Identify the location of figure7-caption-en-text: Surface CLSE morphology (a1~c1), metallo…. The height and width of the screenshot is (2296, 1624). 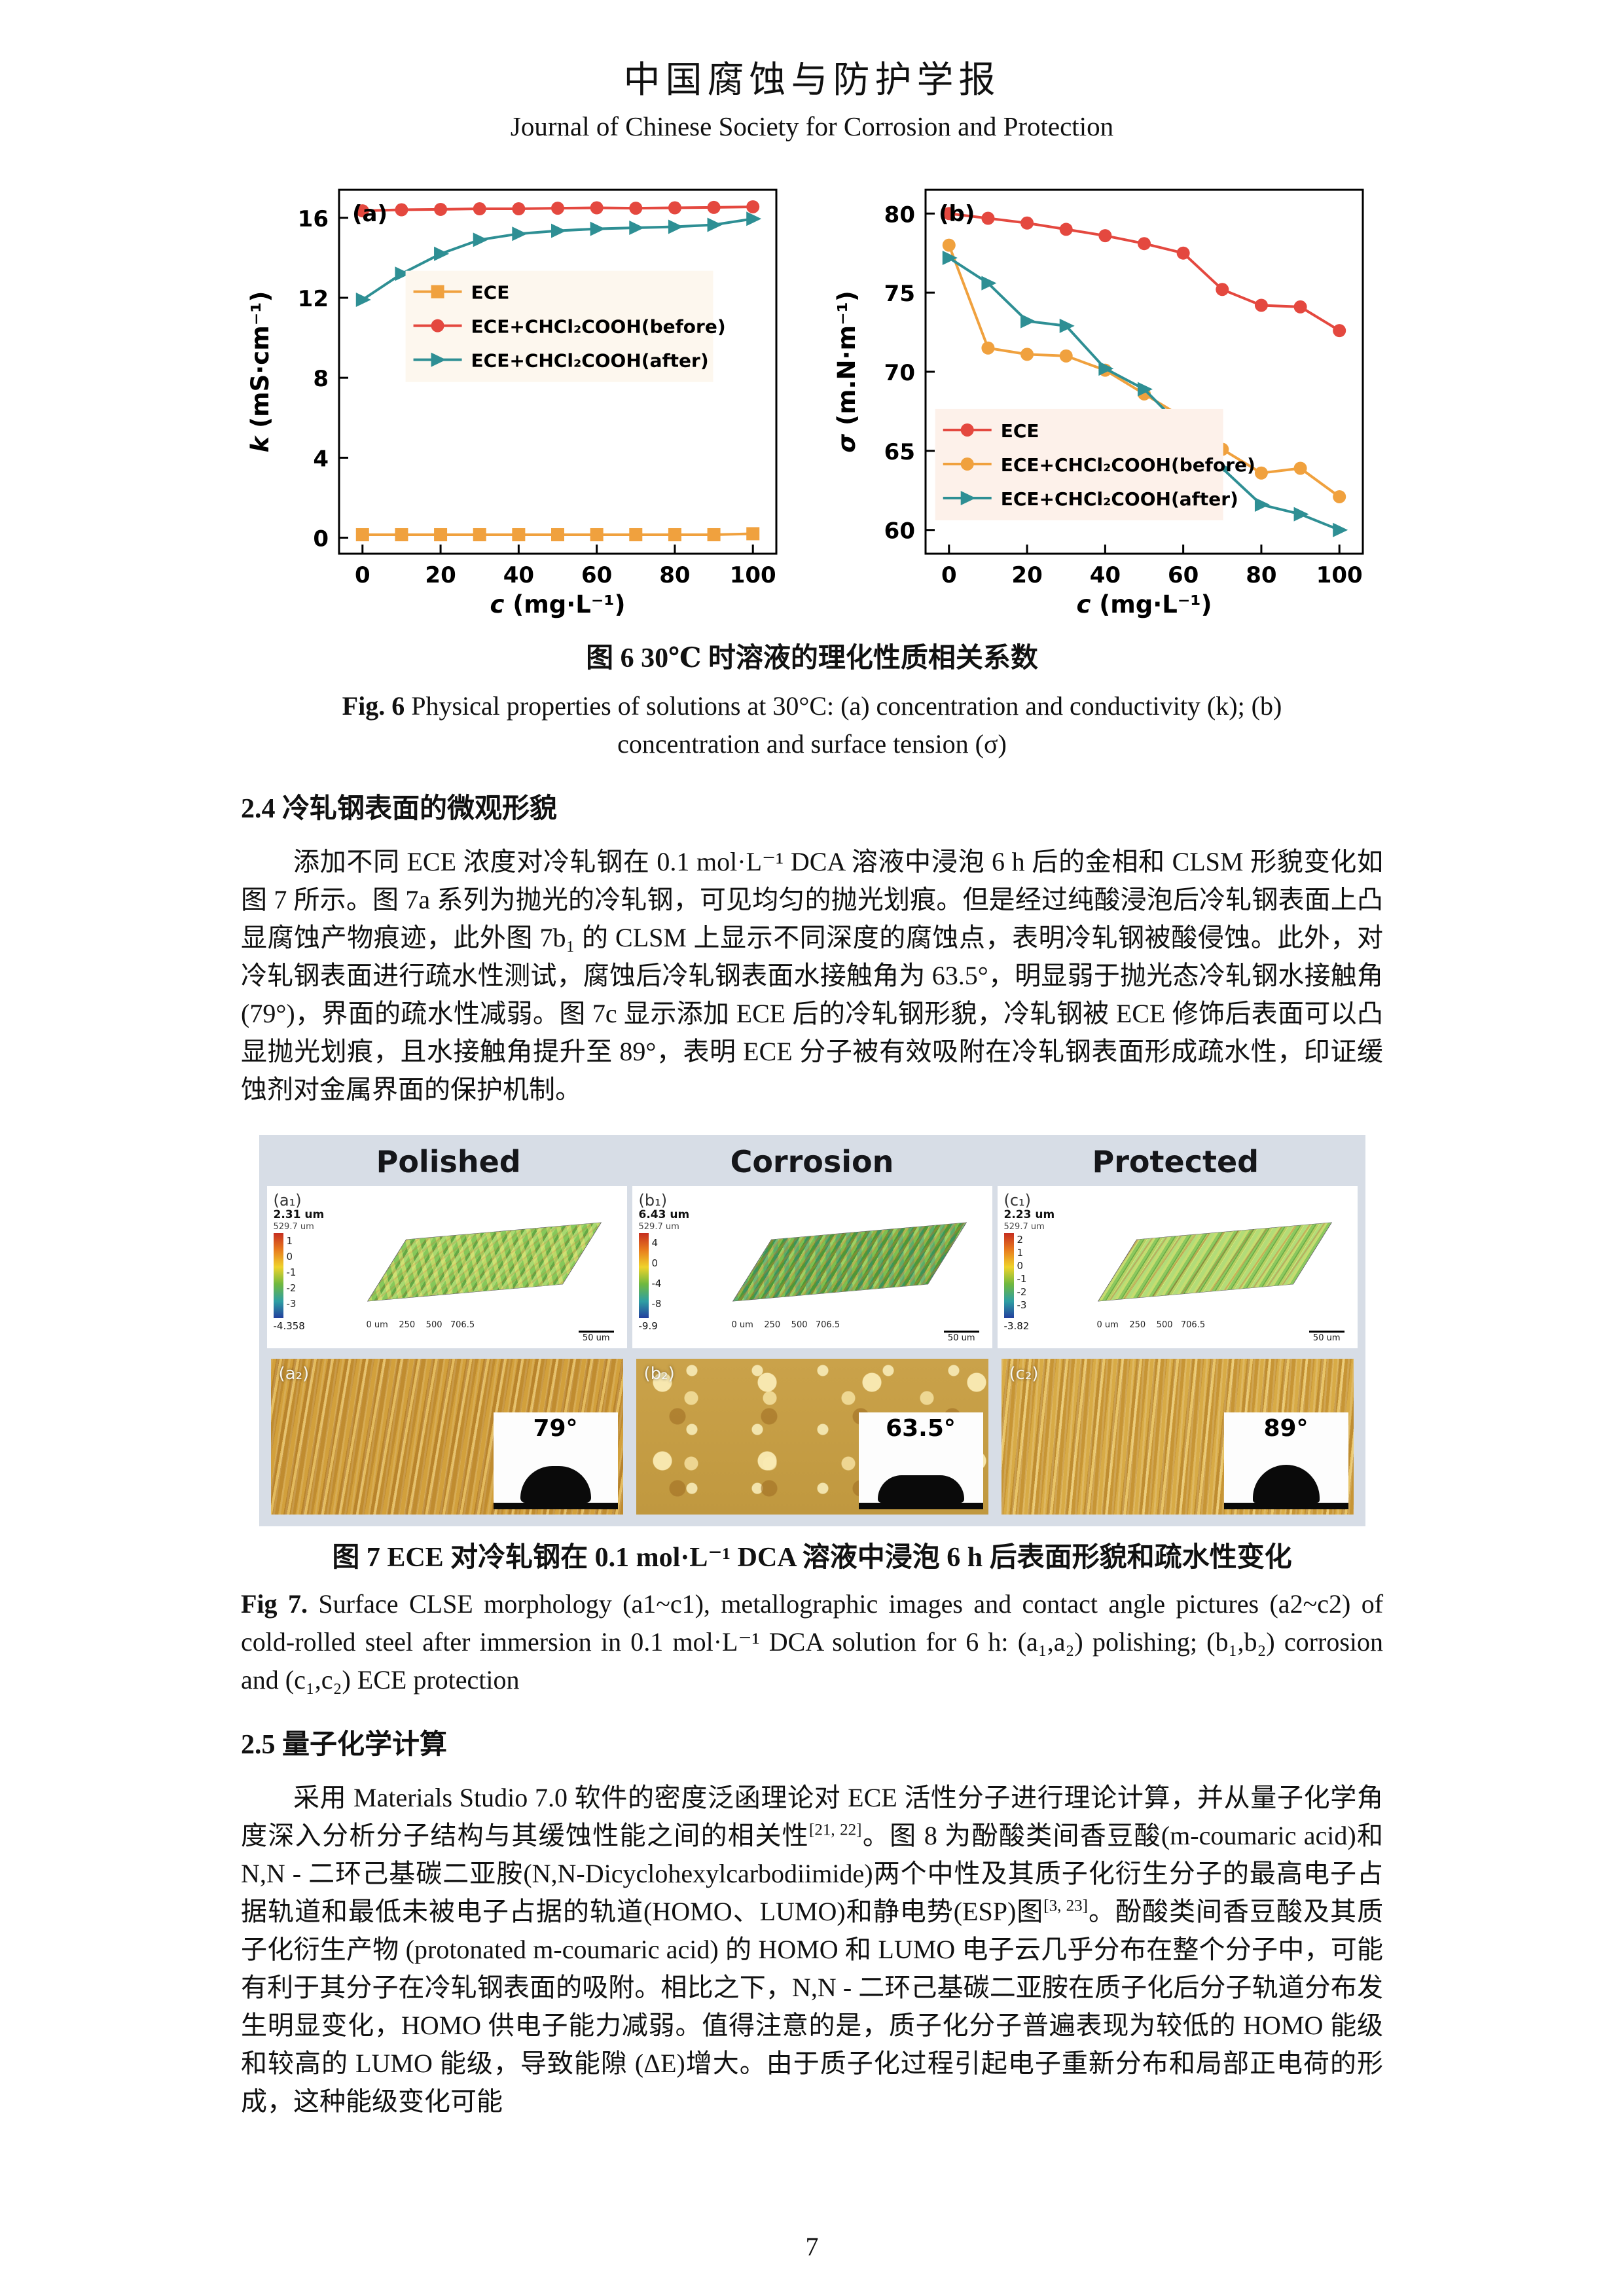
(813, 1642).